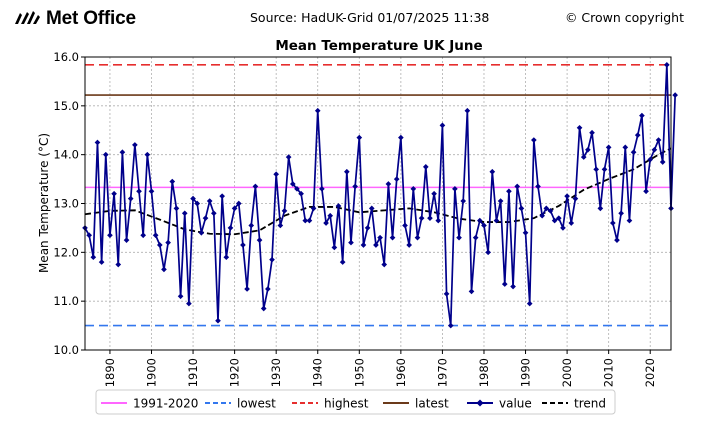 This screenshot has height=427, width=712. I want to click on legend-label-1991-2020: 1991-2020, so click(165, 404).